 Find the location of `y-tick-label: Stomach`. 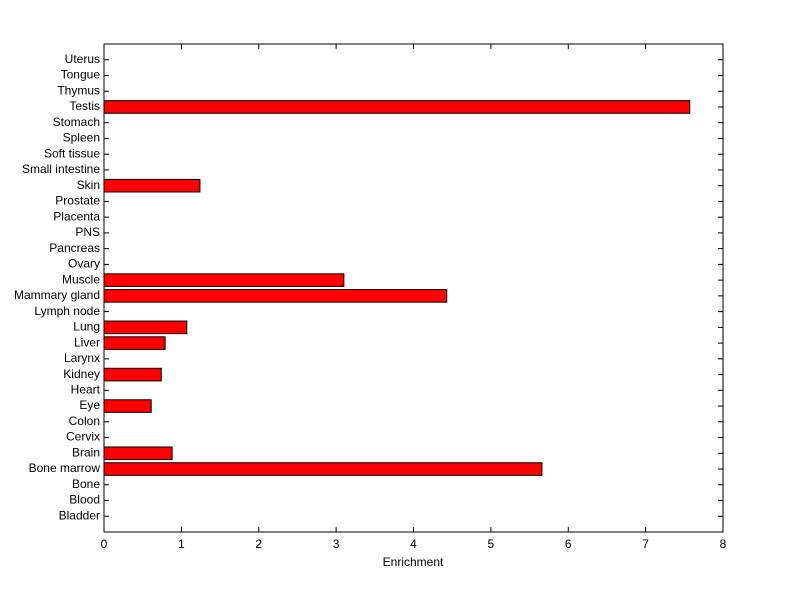

y-tick-label: Stomach is located at coordinates (76, 122).